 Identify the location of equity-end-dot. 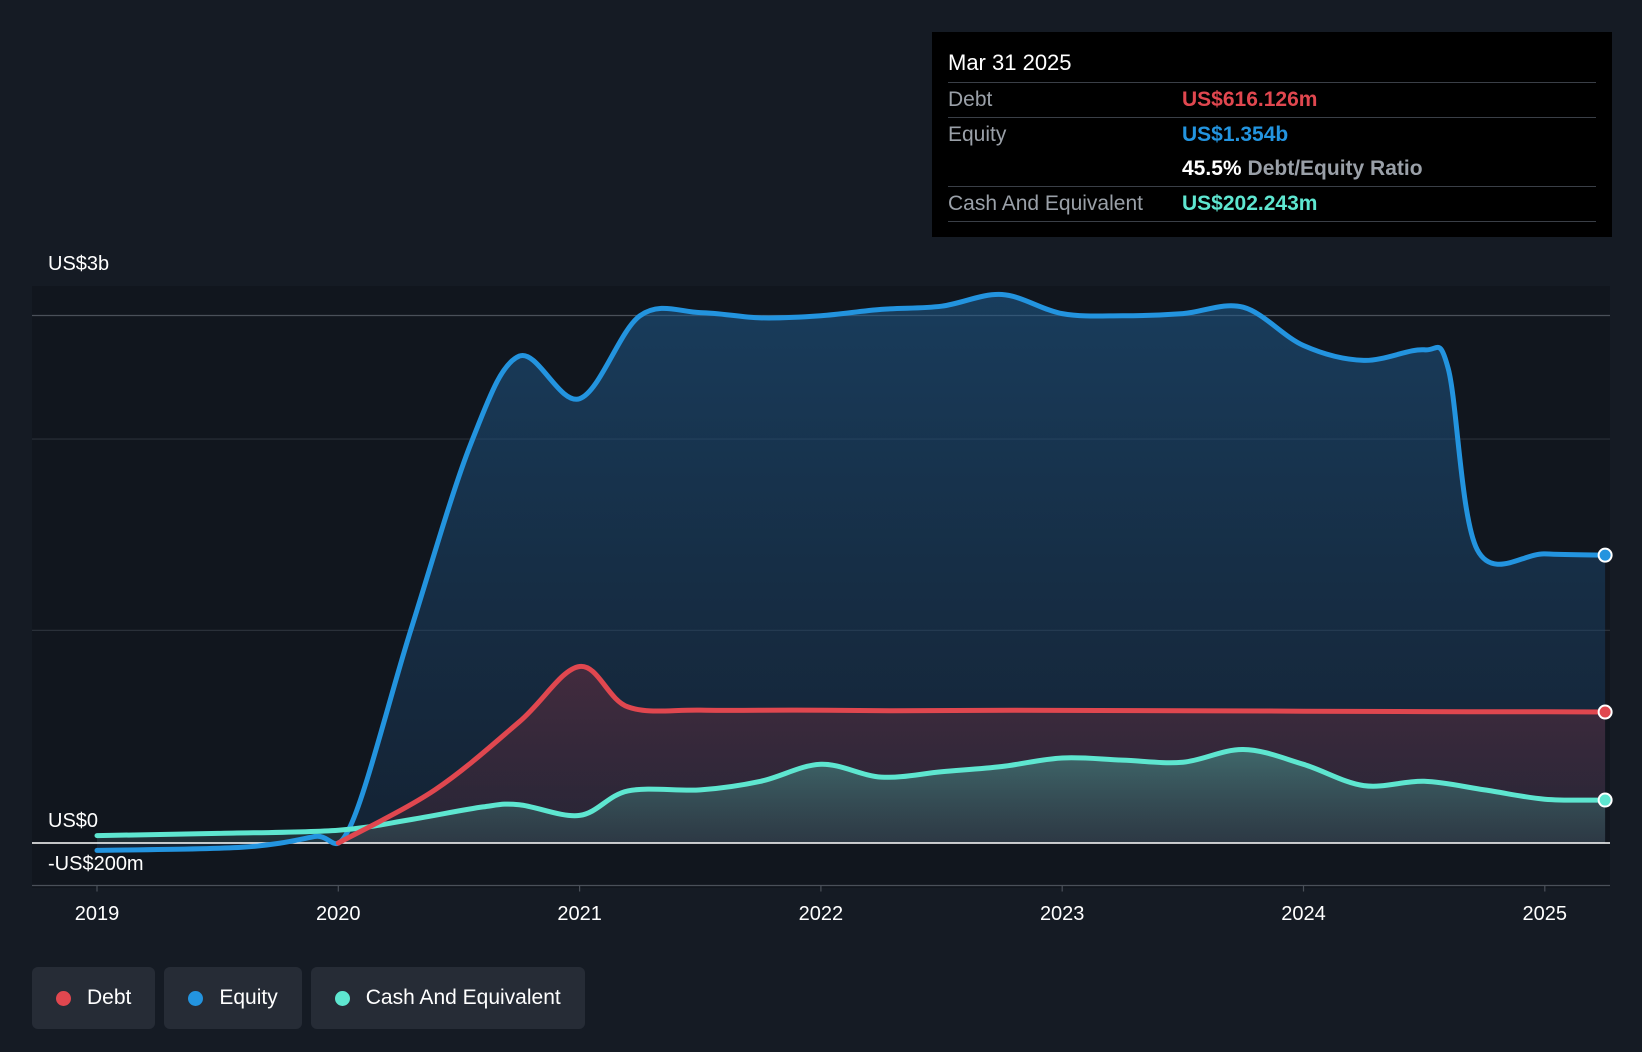
(1605, 555).